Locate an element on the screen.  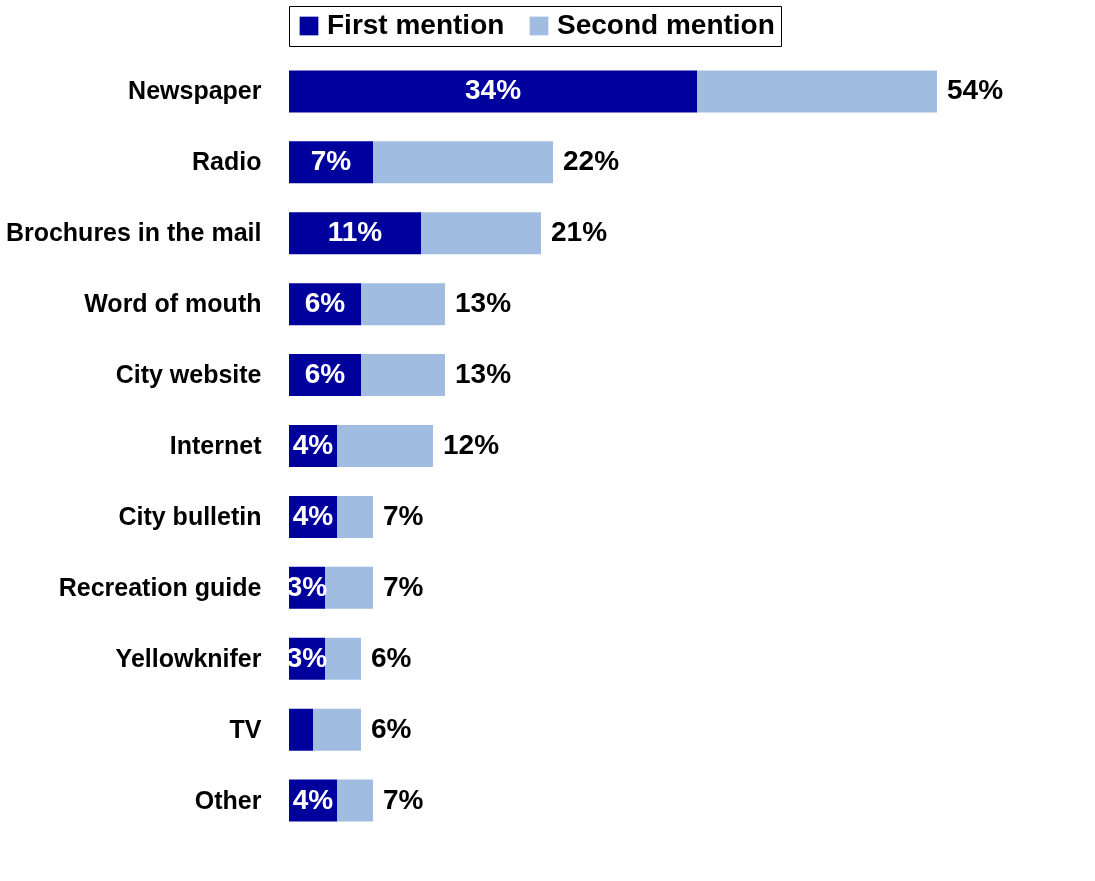
legend-label: First mention is located at coordinates (416, 24).